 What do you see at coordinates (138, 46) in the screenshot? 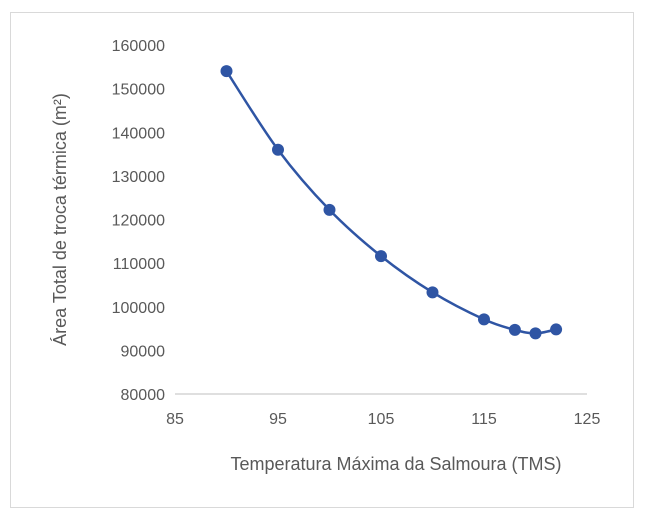
I see `y-tick-label: 160000` at bounding box center [138, 46].